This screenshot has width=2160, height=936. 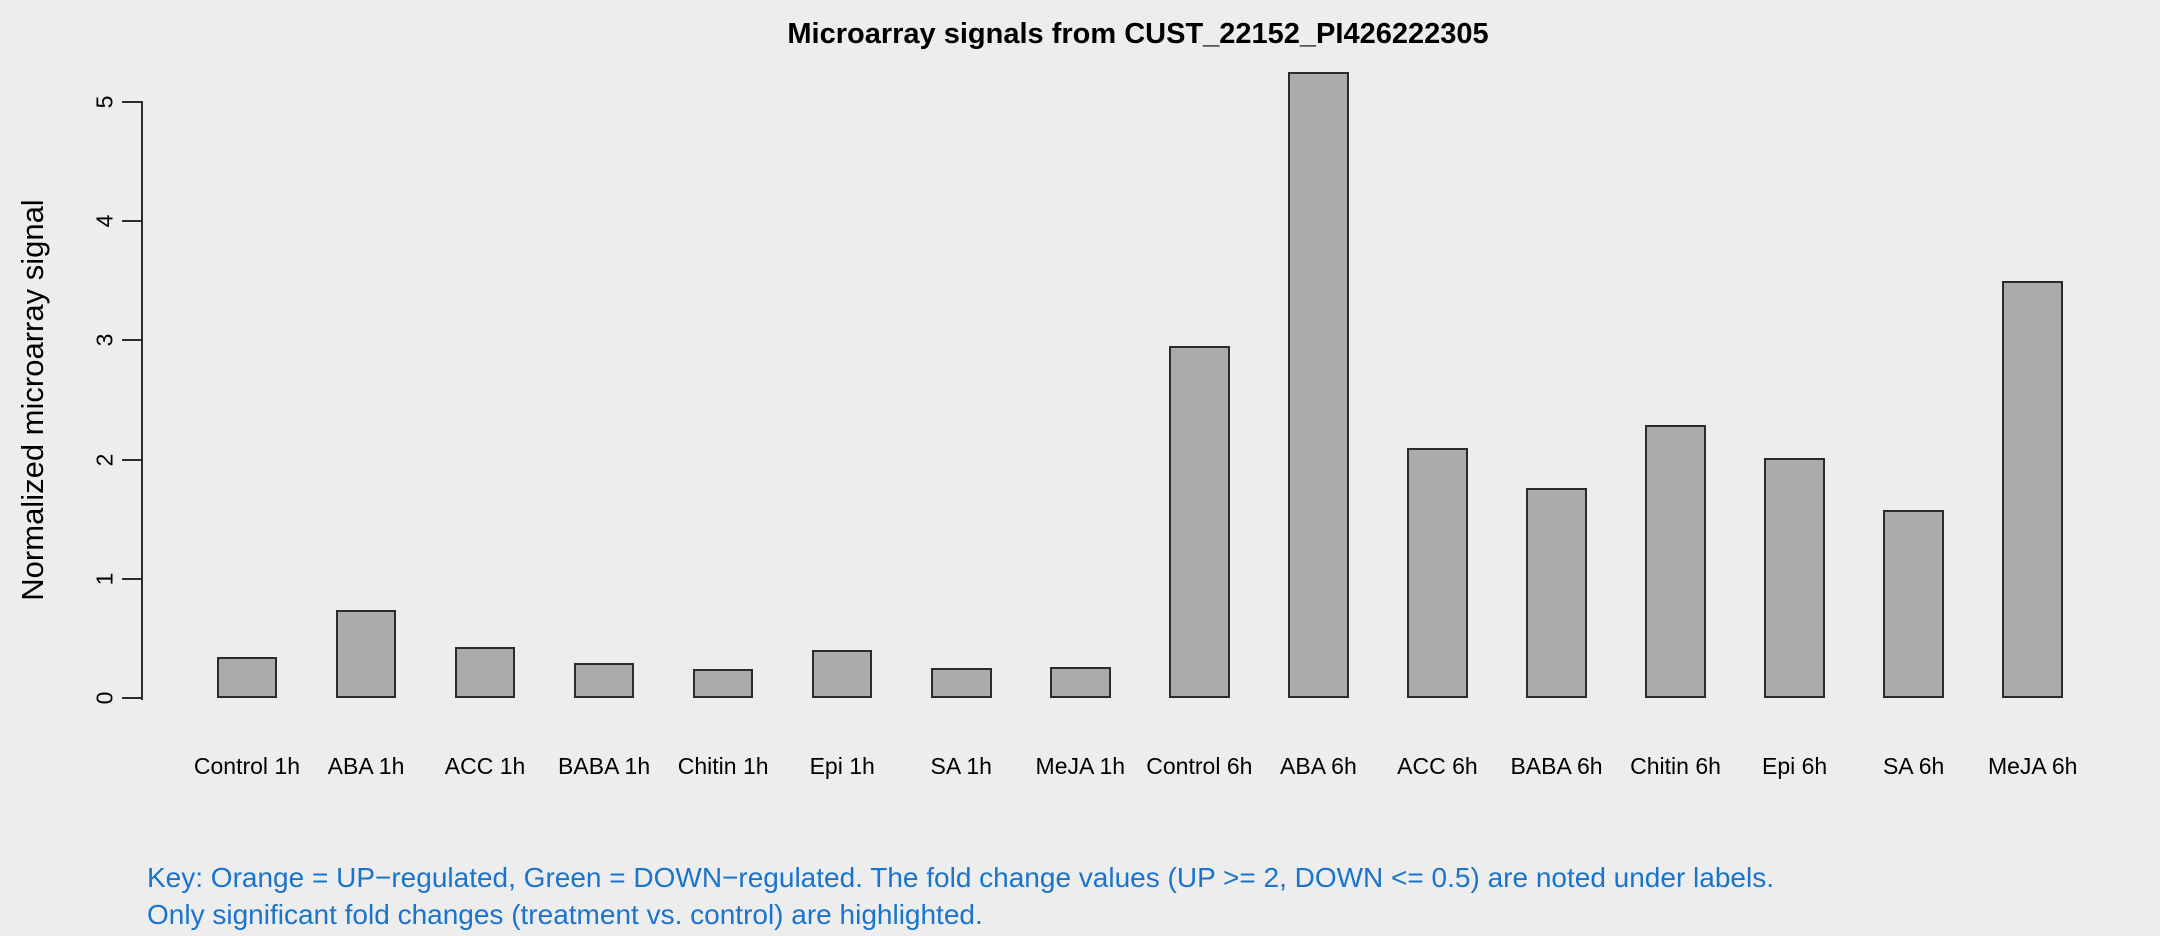 What do you see at coordinates (104, 579) in the screenshot?
I see `y-tick-label: 1` at bounding box center [104, 579].